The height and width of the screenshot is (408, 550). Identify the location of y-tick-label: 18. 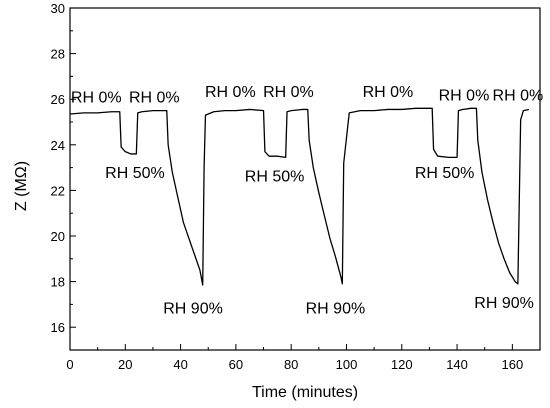
(58, 282).